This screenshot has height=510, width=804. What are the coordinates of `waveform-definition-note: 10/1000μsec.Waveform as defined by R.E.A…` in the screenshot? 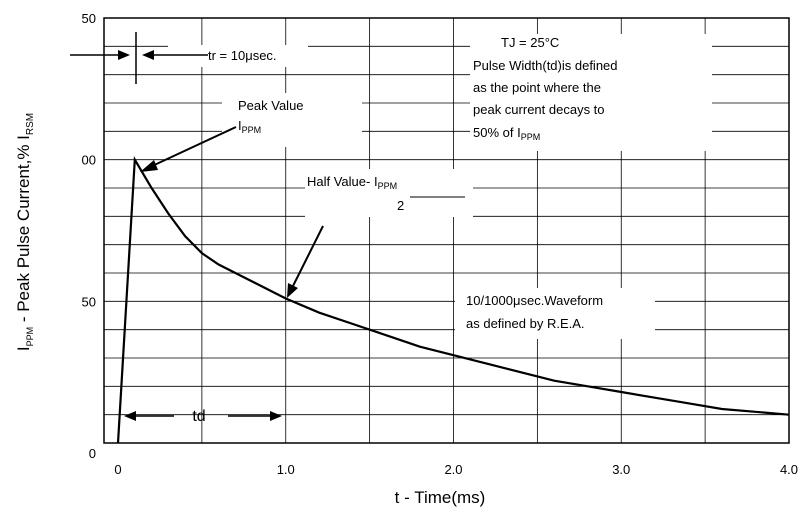 It's located at (534, 312).